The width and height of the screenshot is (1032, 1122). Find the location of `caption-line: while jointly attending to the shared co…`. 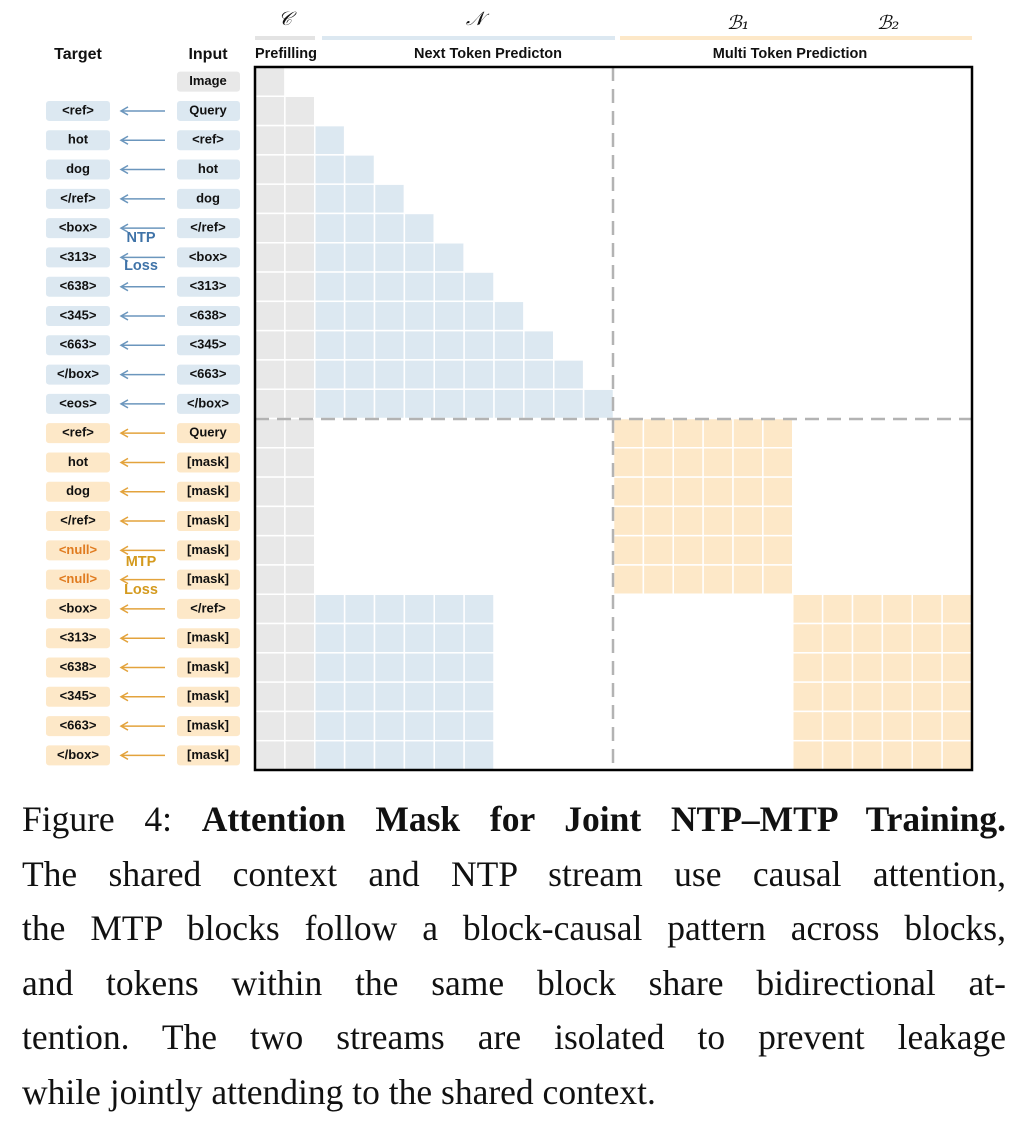

caption-line: while jointly attending to the shared co… is located at coordinates (339, 1091).